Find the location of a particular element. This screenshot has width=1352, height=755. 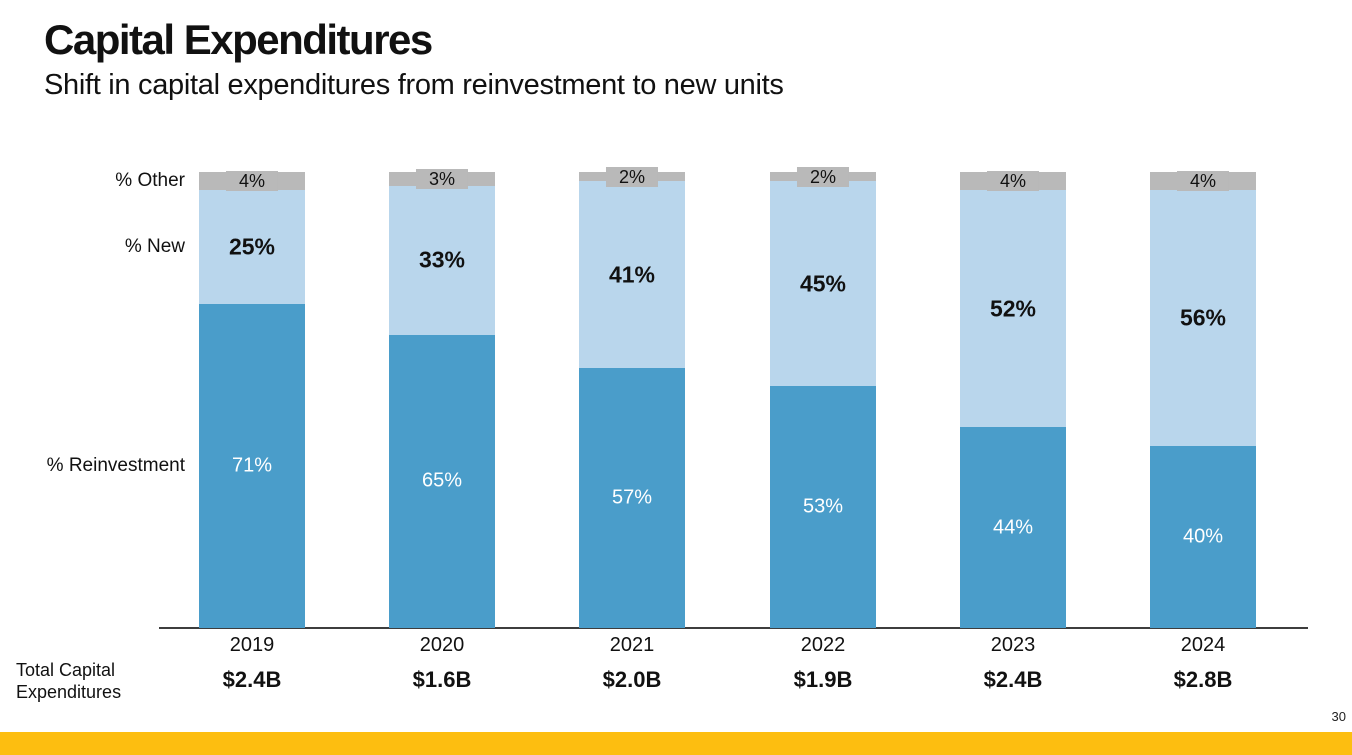

bar-group-2019: 4% 25% 71% is located at coordinates (252, 399).